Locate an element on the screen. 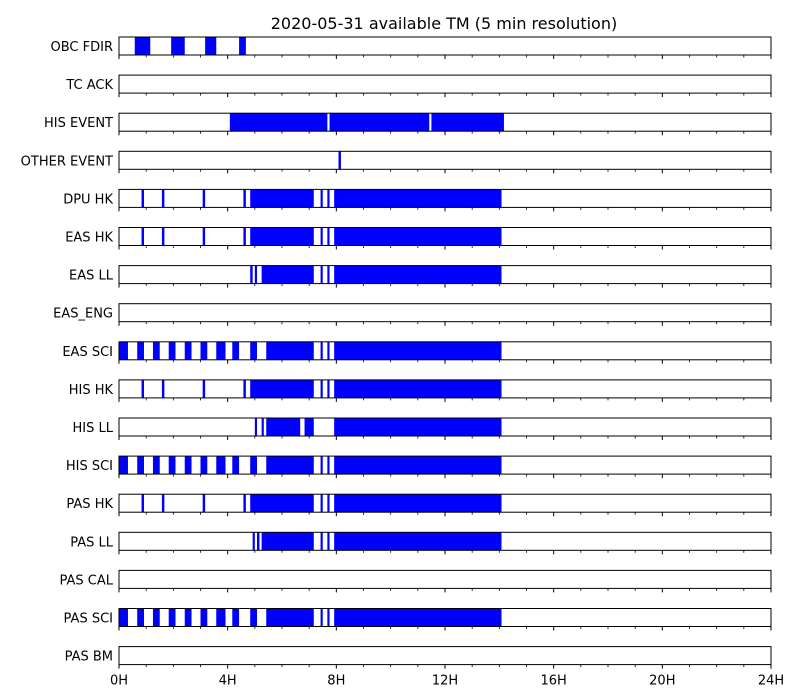 Image resolution: width=800 pixels, height=700 pixels. timeline-row: OTHER EVENT is located at coordinates (396, 162).